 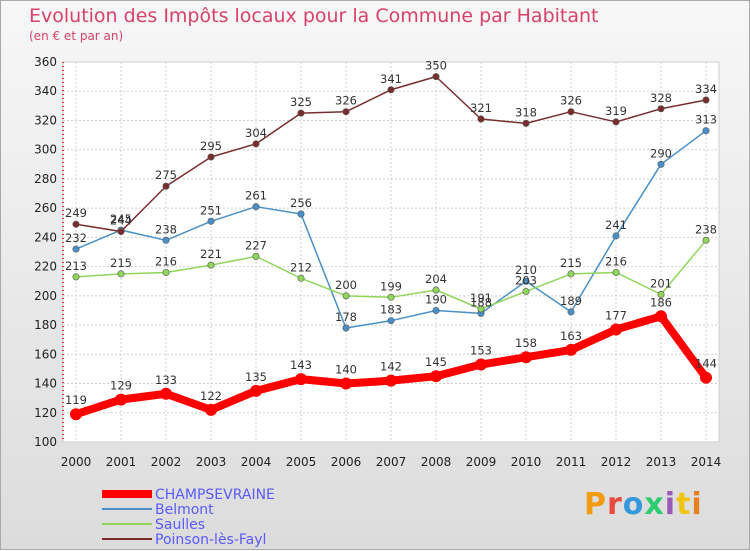 I want to click on y-tick-label: 200, so click(x=45, y=296).